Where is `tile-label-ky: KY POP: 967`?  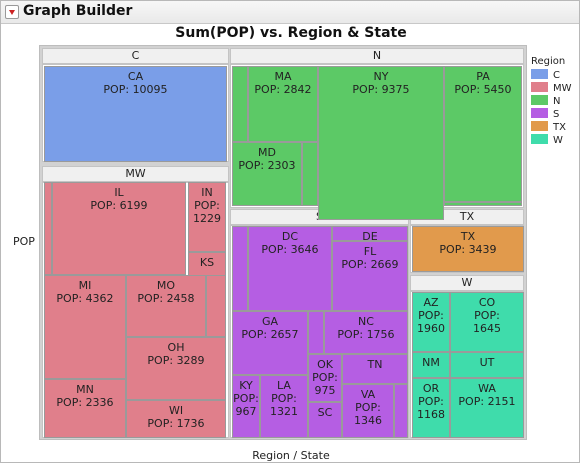
tile-label-ky: KY POP: 967 is located at coordinates (246, 397).